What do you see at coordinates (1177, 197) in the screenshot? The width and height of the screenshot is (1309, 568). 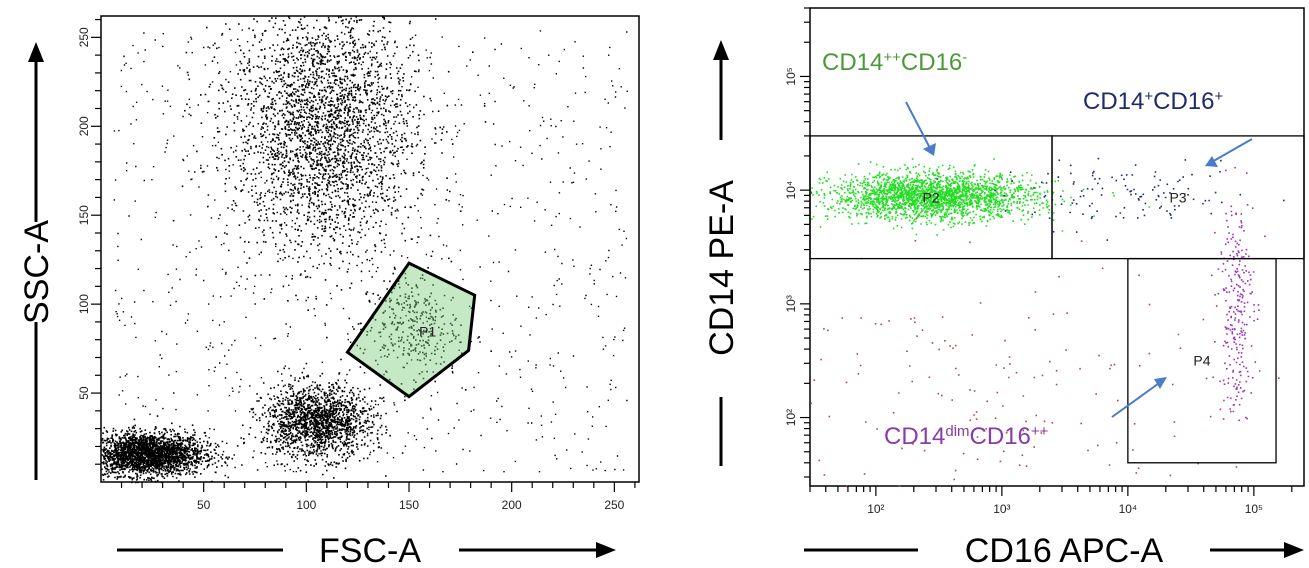 I see `gate-p3-label: P3` at bounding box center [1177, 197].